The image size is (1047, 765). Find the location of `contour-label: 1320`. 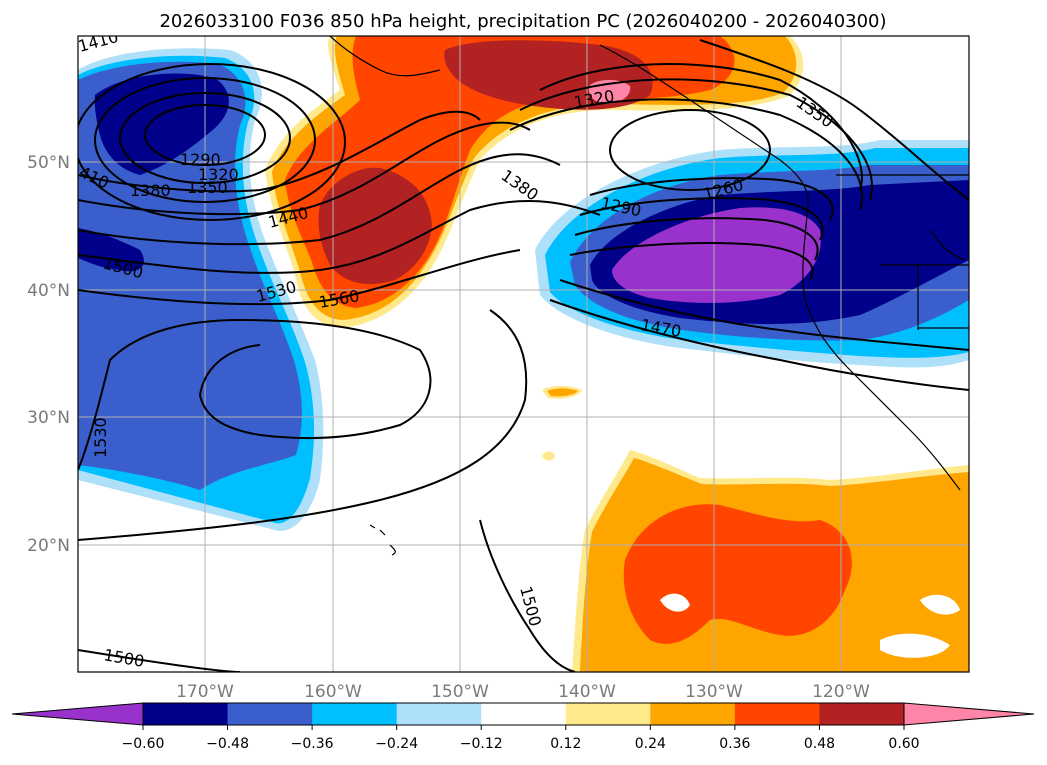

contour-label: 1320 is located at coordinates (218, 174).